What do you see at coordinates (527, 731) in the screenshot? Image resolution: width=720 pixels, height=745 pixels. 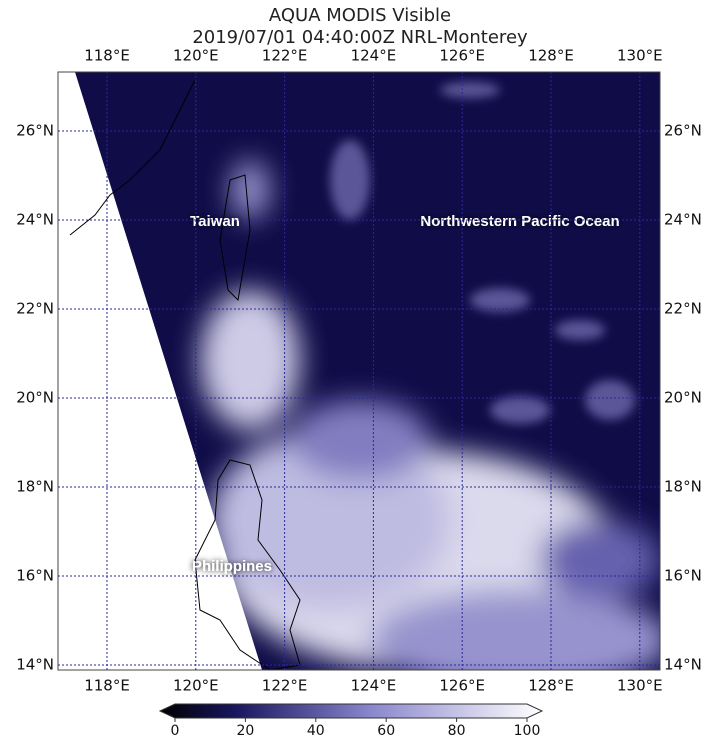 I see `colorbar-tick-label: 100` at bounding box center [527, 731].